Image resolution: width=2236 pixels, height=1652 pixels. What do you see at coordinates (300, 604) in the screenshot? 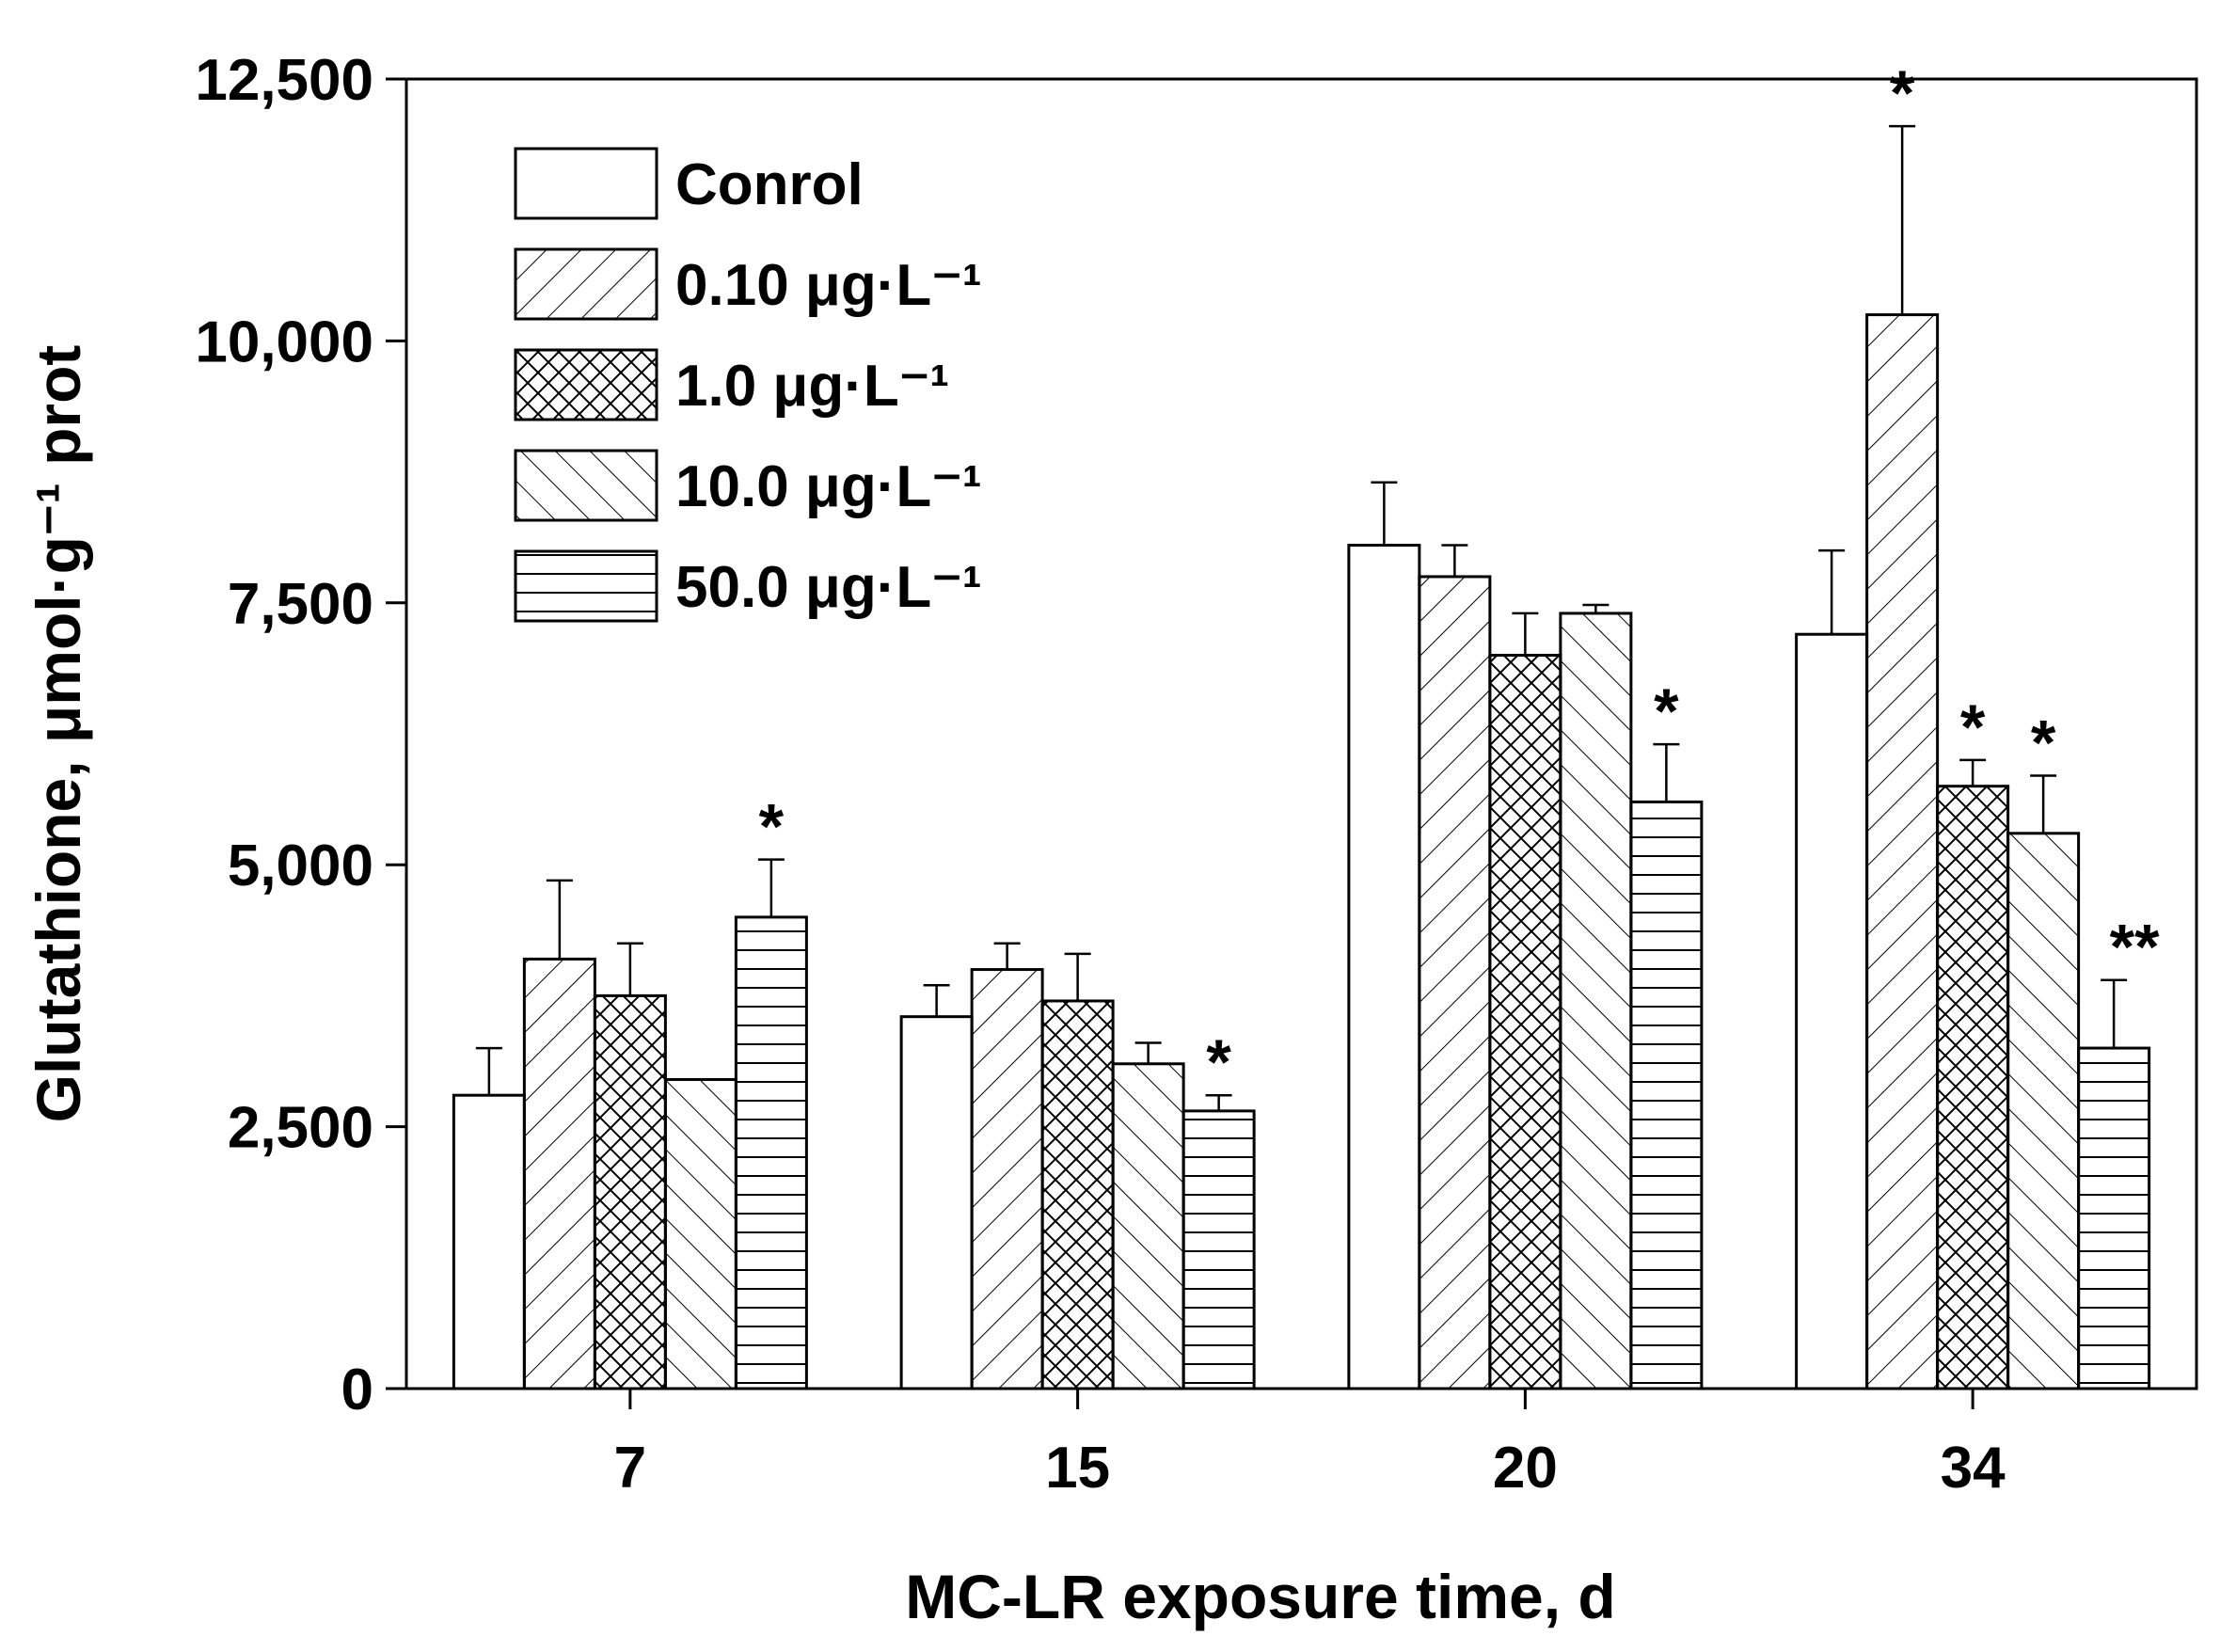
I see `y-tick-label: 7,500` at bounding box center [300, 604].